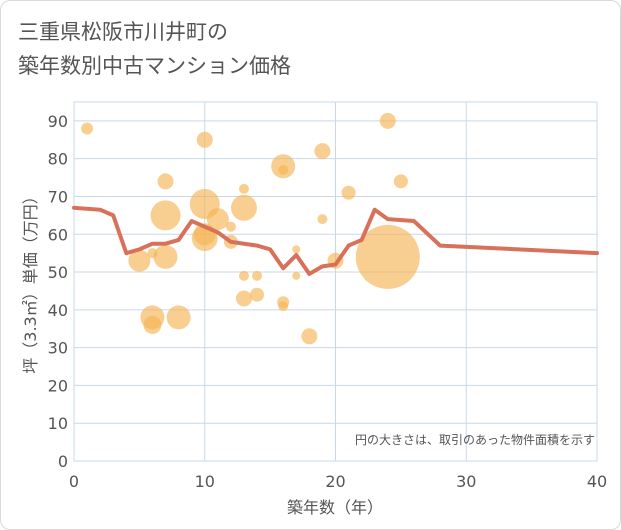  I want to click on bubble-size-note: 円の大きさは、取引のあった物件面積を示す, so click(475, 439).